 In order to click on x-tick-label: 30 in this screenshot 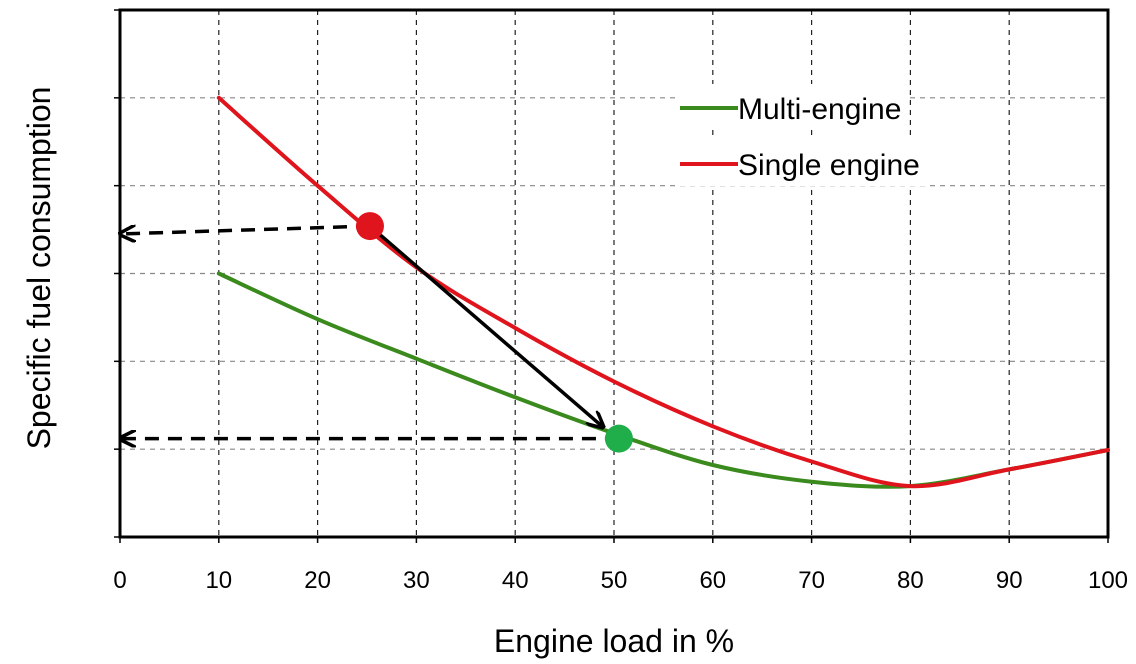, I will do `click(416, 580)`.